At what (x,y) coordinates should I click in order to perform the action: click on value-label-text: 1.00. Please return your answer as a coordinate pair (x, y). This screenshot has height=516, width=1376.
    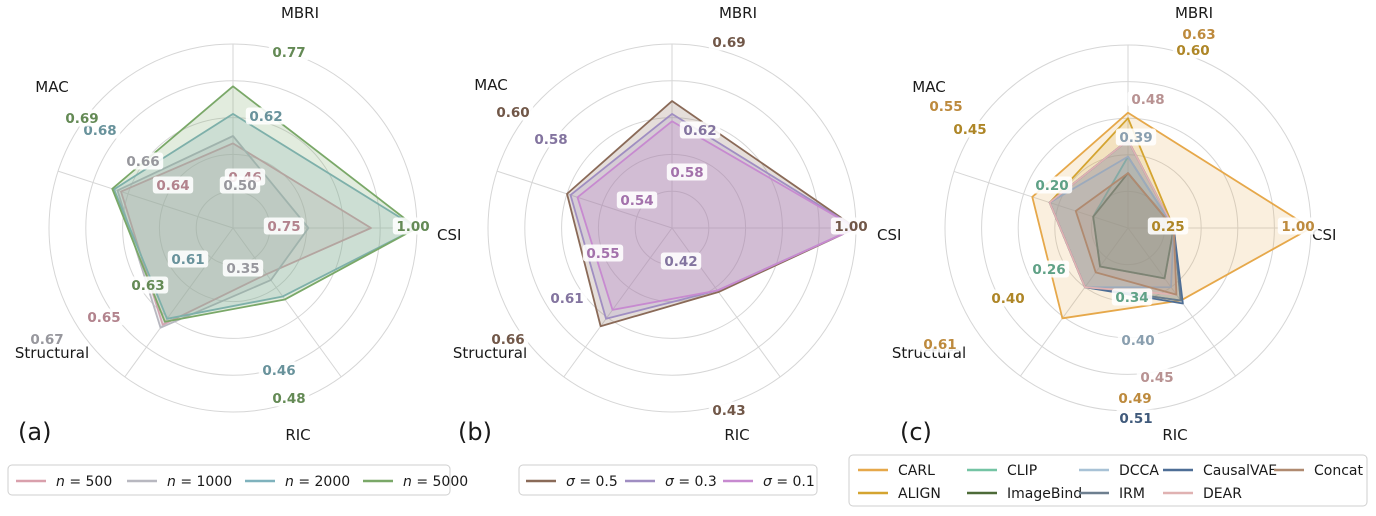
    Looking at the image, I should click on (850, 227).